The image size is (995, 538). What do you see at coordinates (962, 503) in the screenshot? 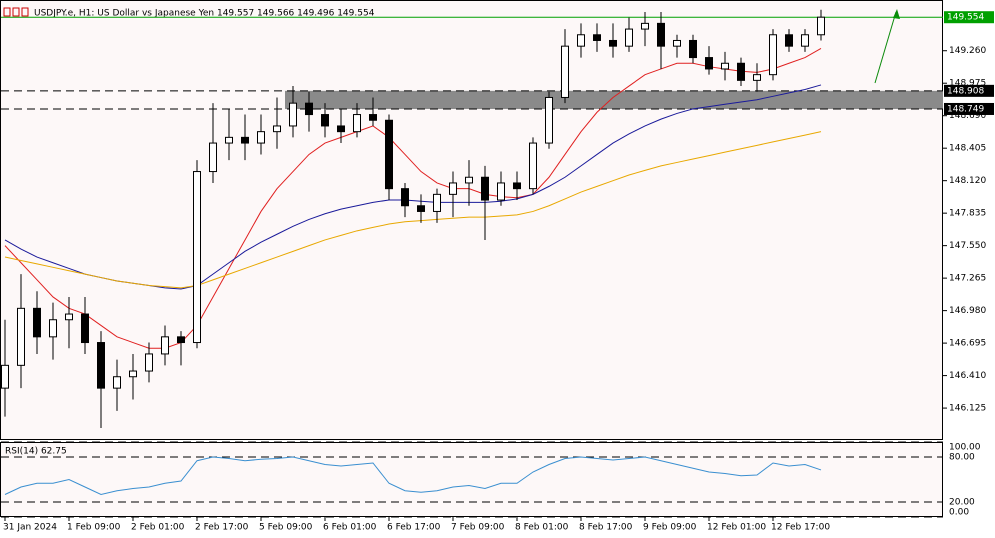
I see `rsi-tick-label: 20.00` at bounding box center [962, 503].